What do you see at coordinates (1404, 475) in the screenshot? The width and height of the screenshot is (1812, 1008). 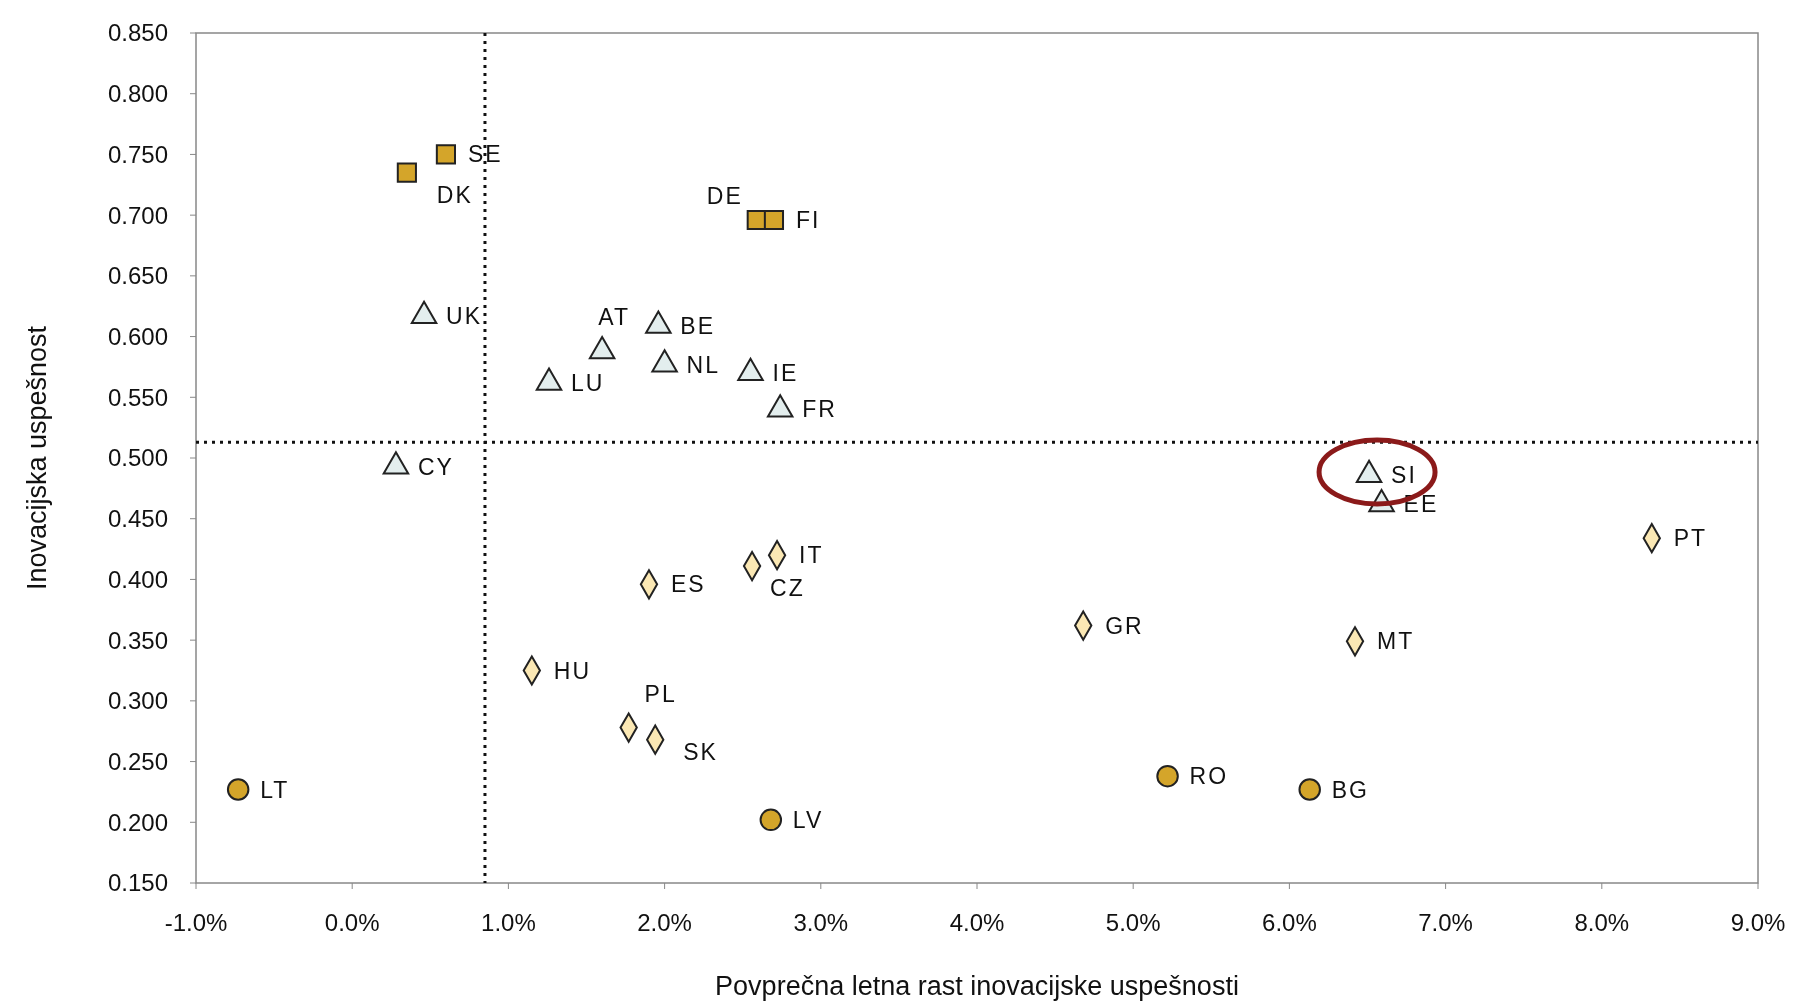 I see `annotation: SI` at bounding box center [1404, 475].